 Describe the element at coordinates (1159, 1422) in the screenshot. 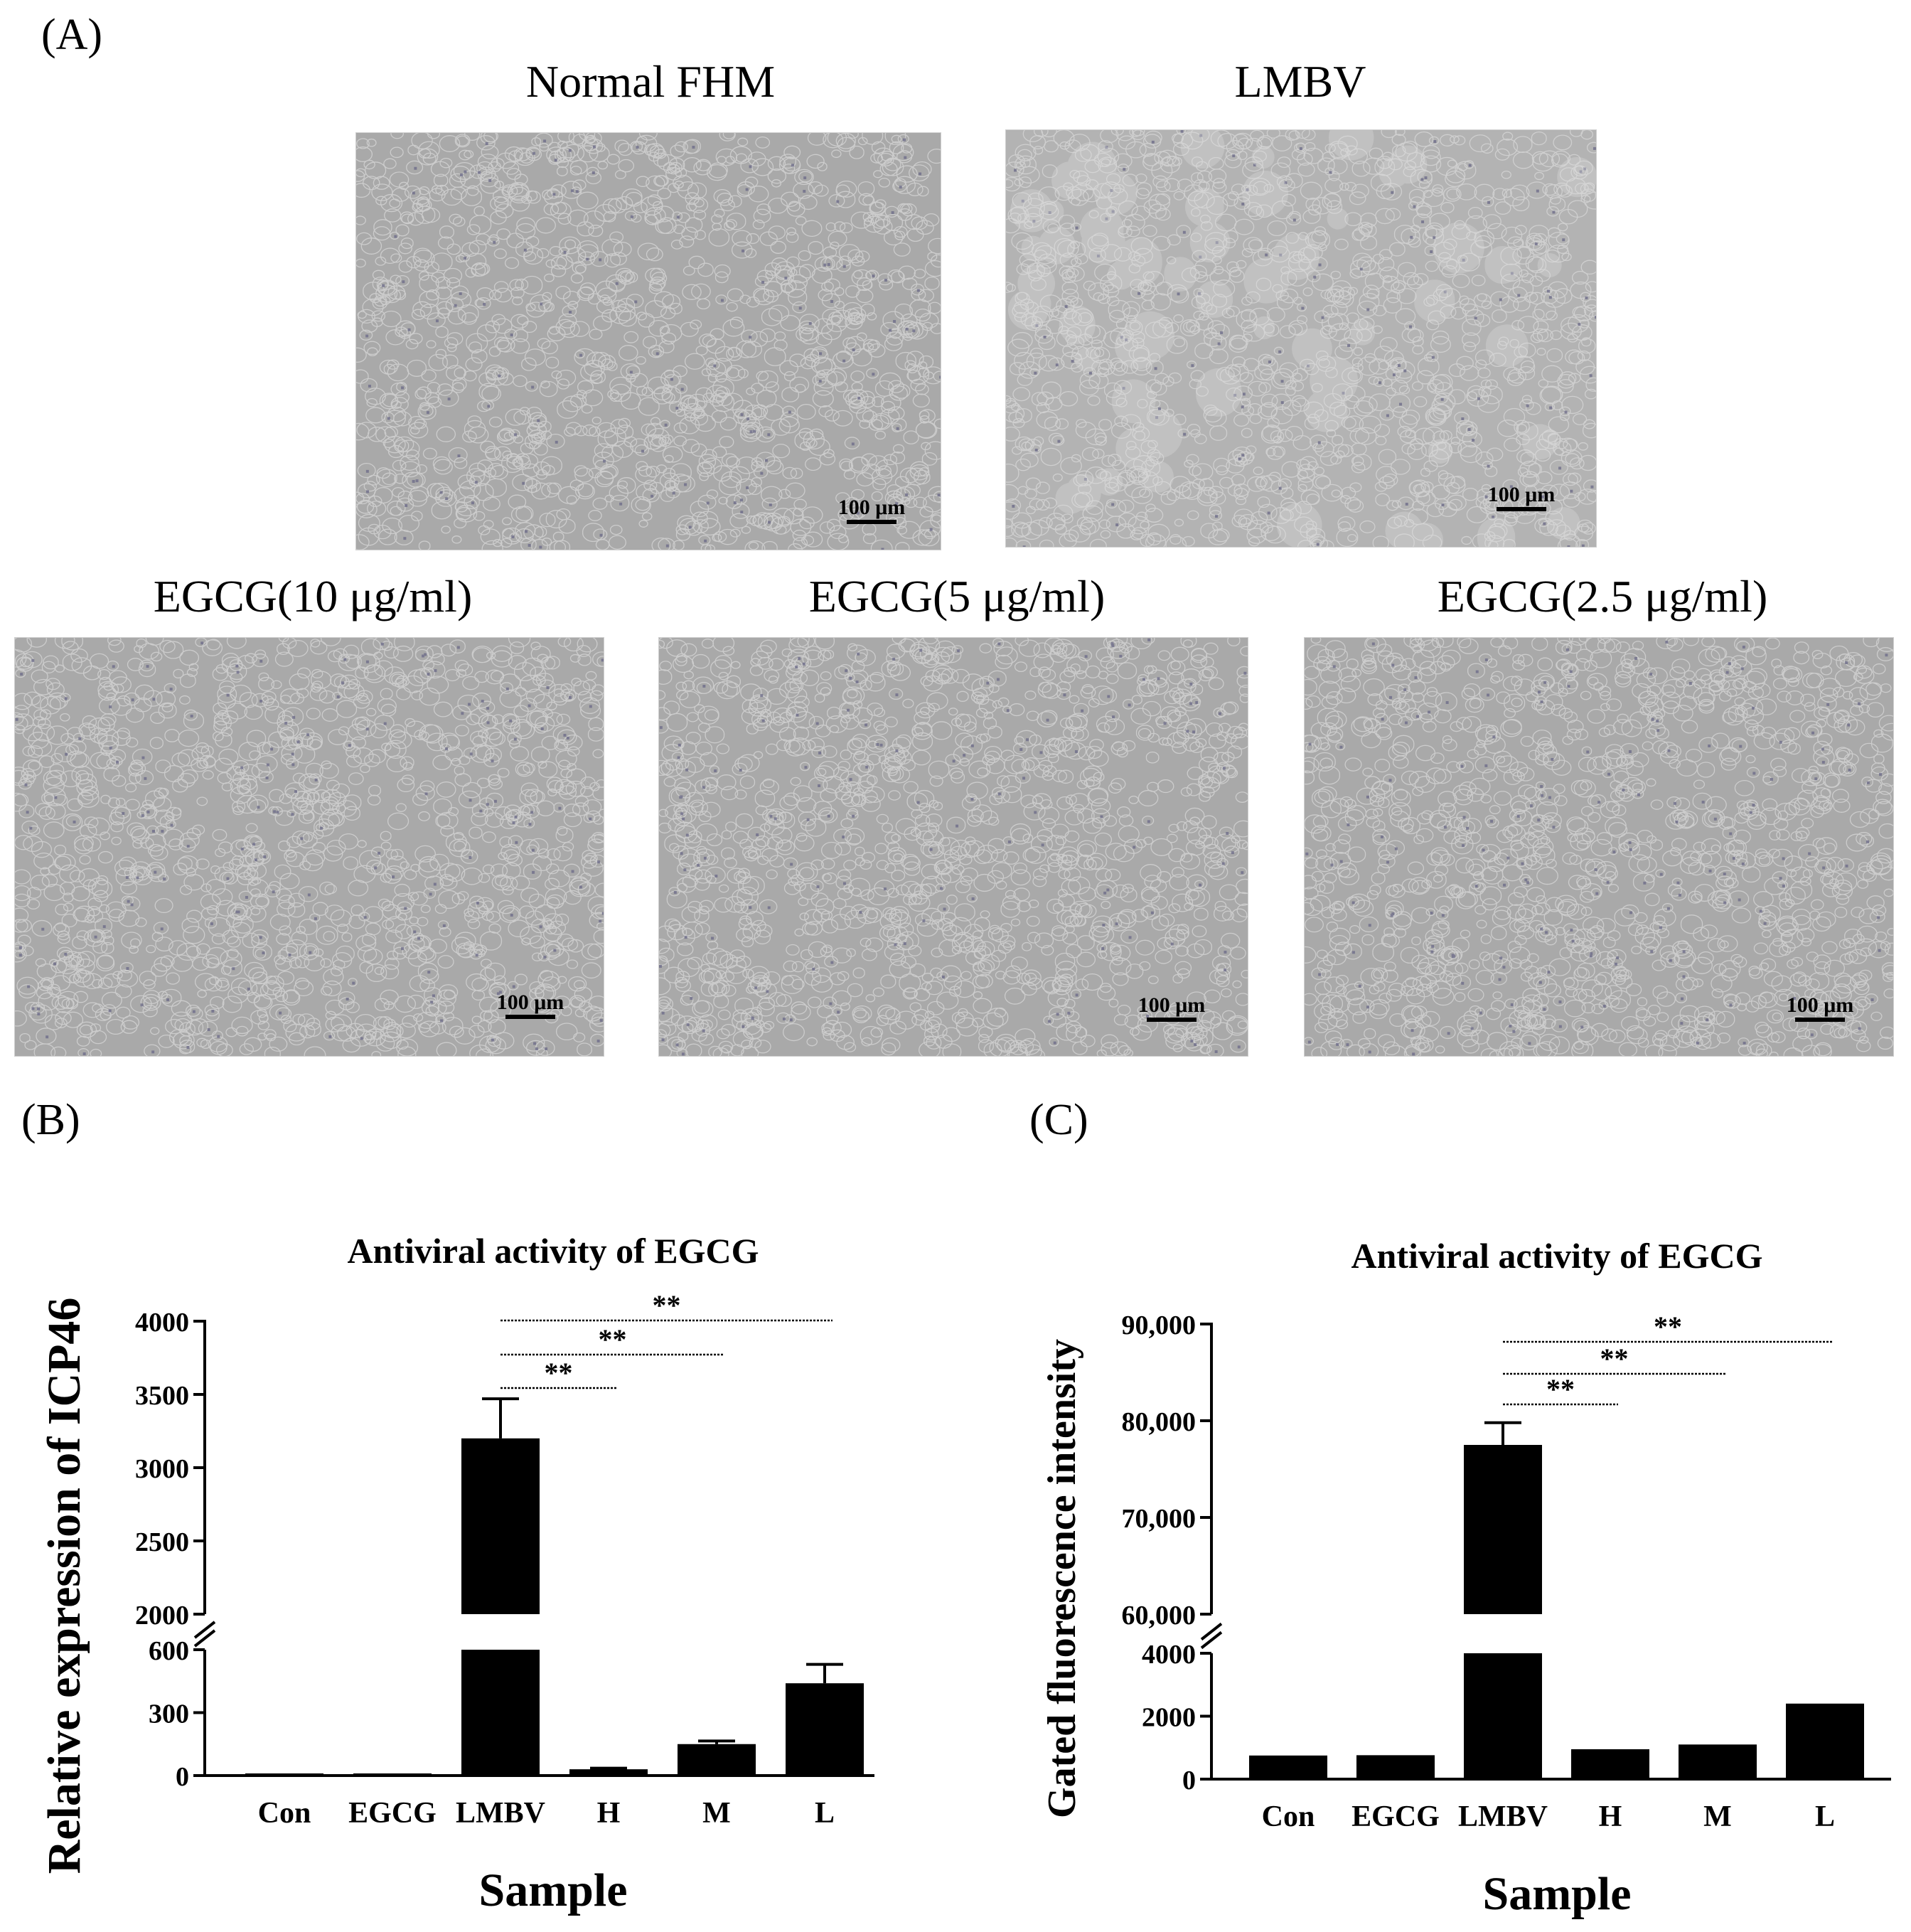

I see `y-tick-label: 80,000` at that location.